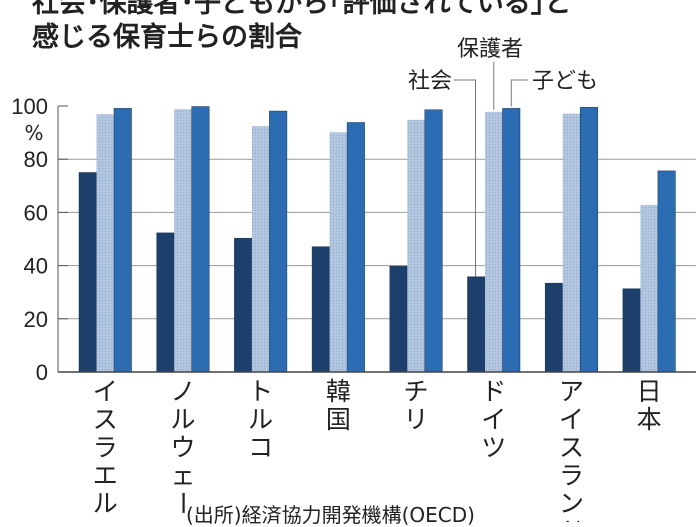 The height and width of the screenshot is (527, 696). What do you see at coordinates (465, 178) in the screenshot?
I see `legend-leader-society` at bounding box center [465, 178].